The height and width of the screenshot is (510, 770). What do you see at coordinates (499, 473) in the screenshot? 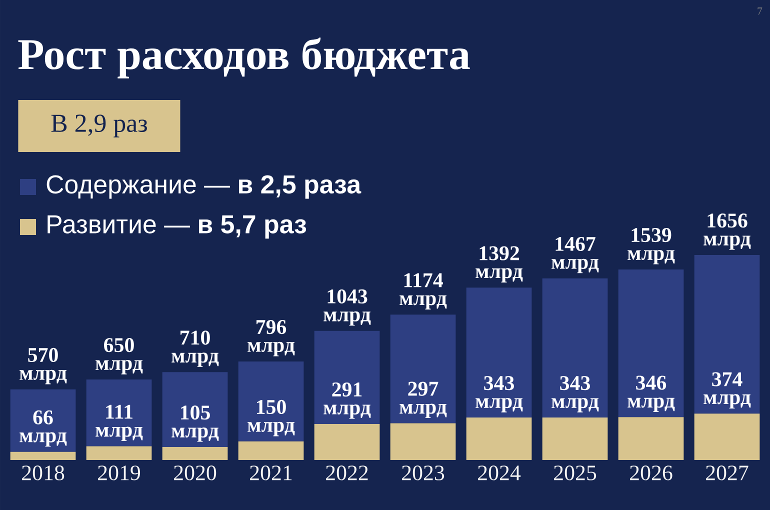
I see `x-tick-label: 2024` at bounding box center [499, 473].